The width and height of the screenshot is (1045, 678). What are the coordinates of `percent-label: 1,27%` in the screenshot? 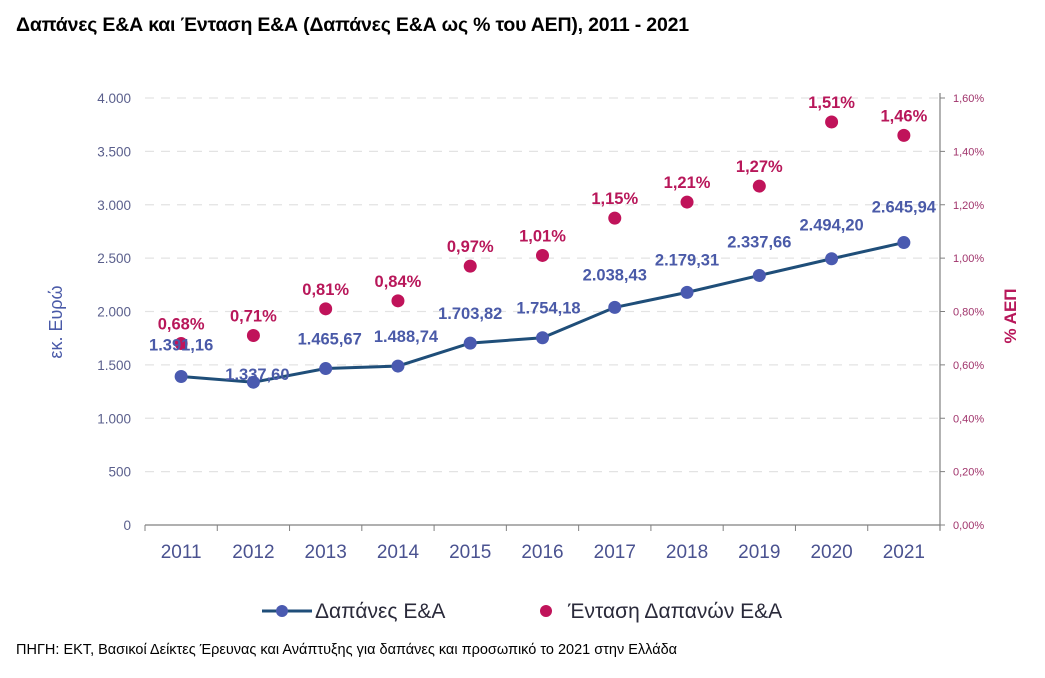 It's located at (759, 167).